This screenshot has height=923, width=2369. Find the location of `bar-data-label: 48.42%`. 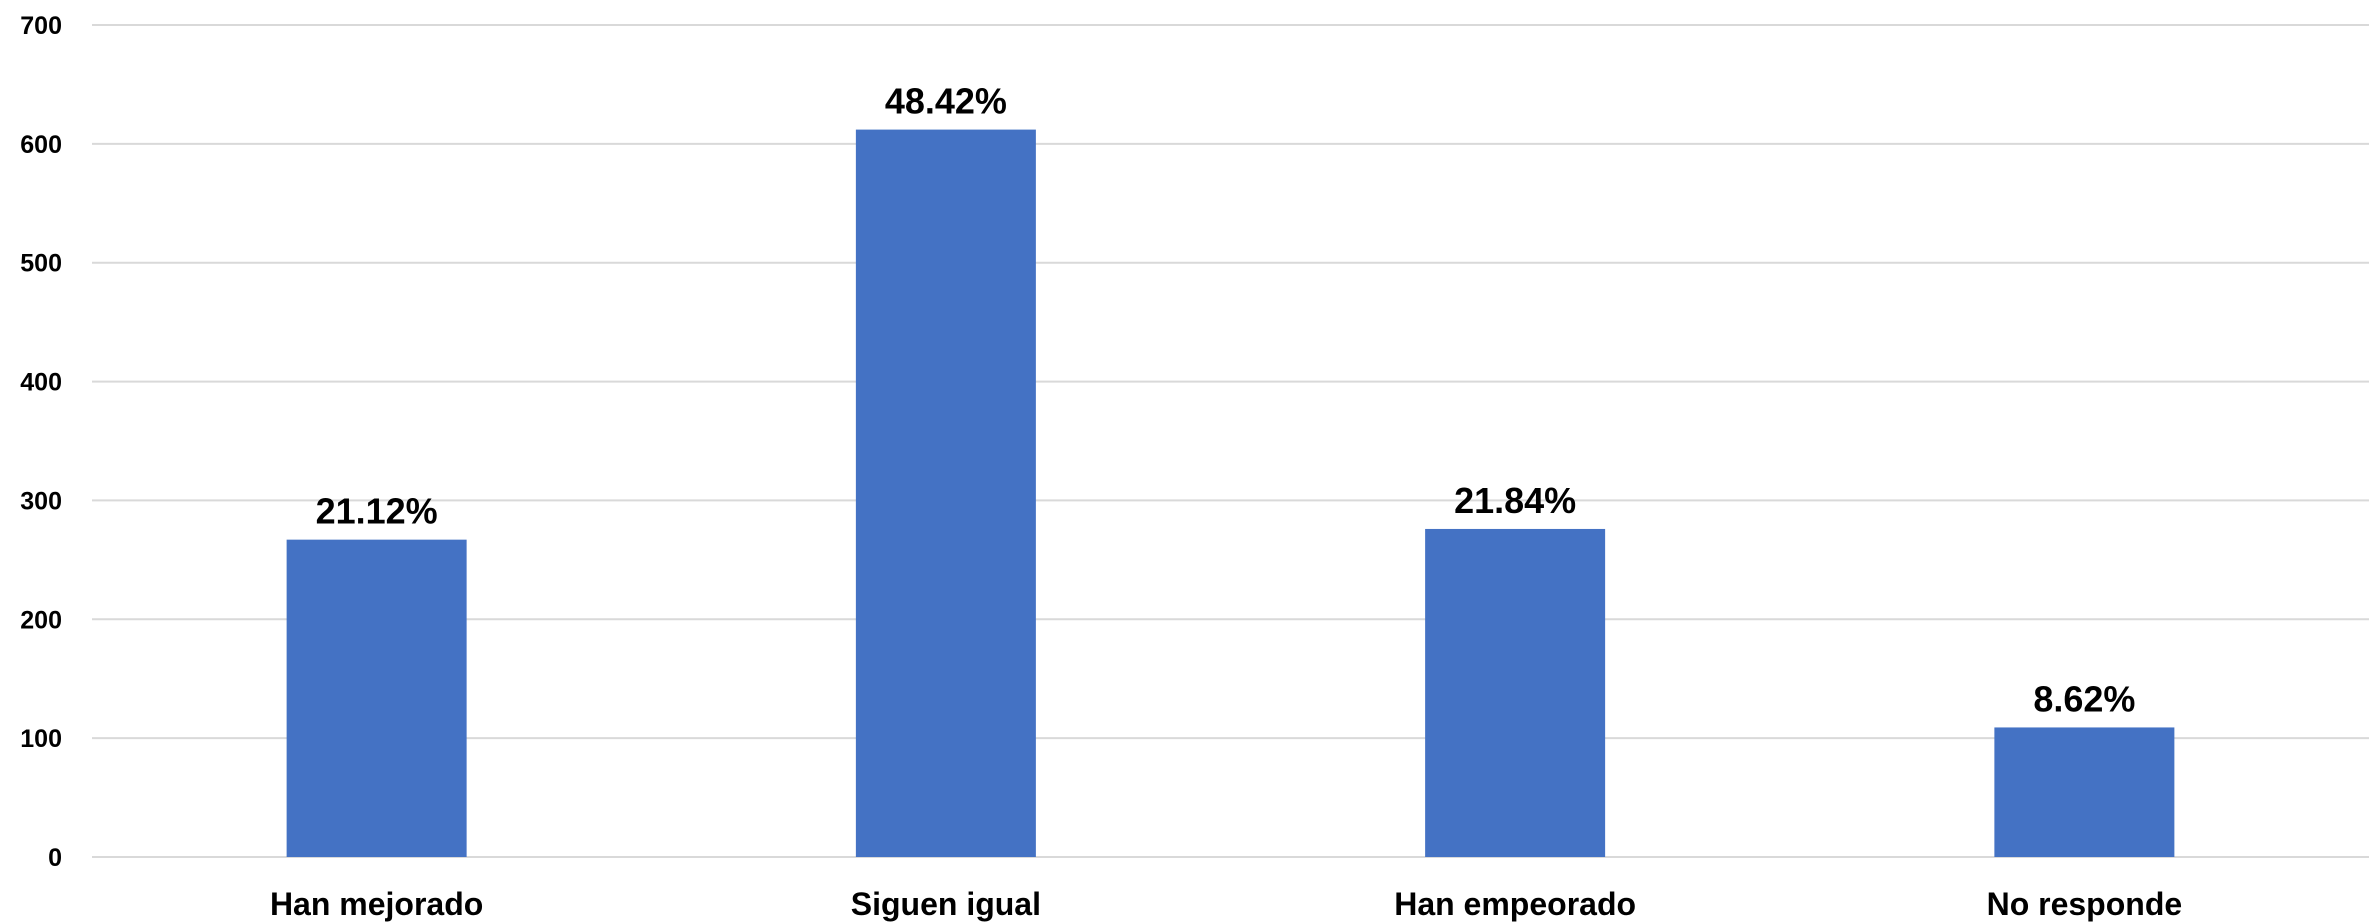

bar-data-label: 48.42% is located at coordinates (946, 101).